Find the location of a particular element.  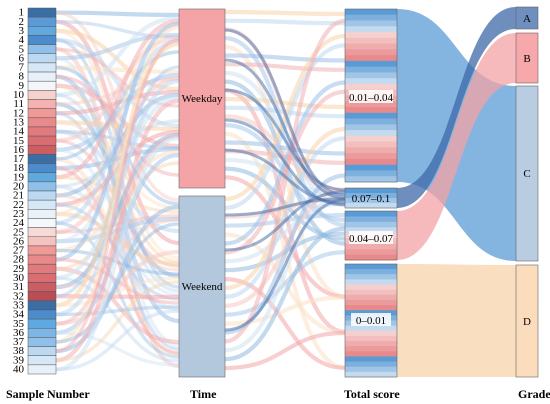

sample-number-label: 4 is located at coordinates (22, 40).